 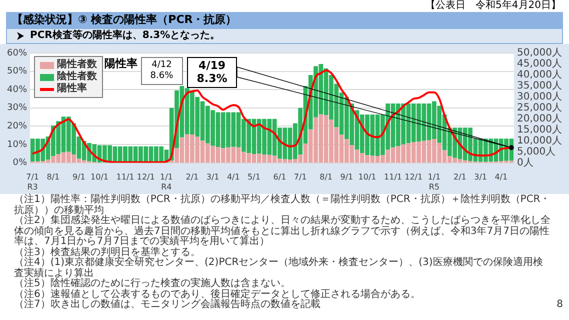 I want to click on y2-tick-label: 10,000人, so click(x=539, y=140).